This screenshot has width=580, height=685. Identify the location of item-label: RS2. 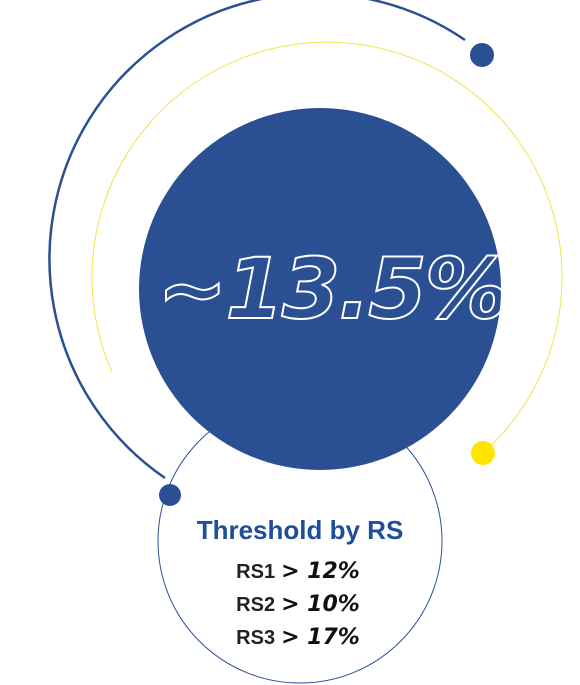
(255, 605).